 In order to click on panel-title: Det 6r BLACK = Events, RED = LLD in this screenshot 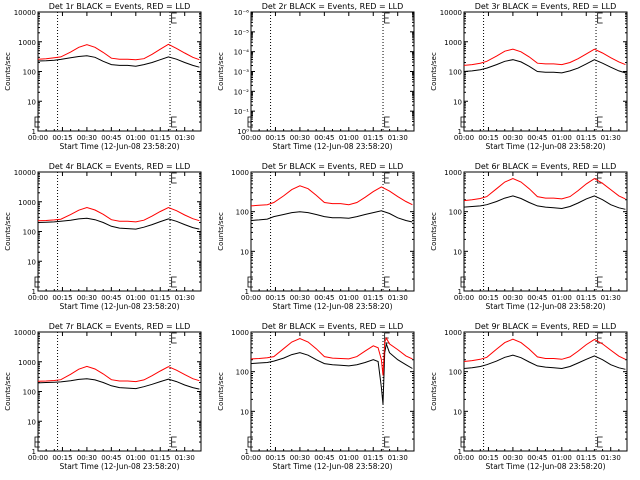, I will do `click(546, 166)`.